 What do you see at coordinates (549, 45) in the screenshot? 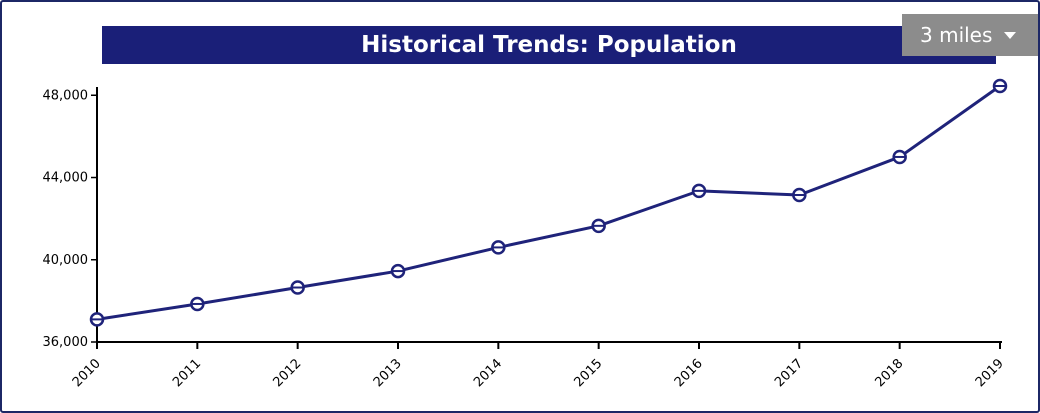
I see `chart-title: Historical Trends: Population` at bounding box center [549, 45].